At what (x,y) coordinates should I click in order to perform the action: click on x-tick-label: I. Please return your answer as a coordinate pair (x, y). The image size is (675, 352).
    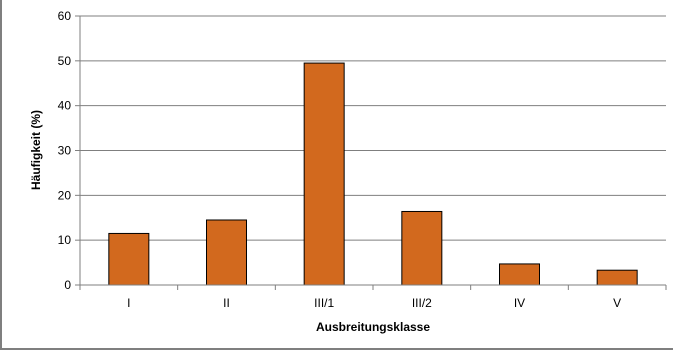
    Looking at the image, I should click on (128, 303).